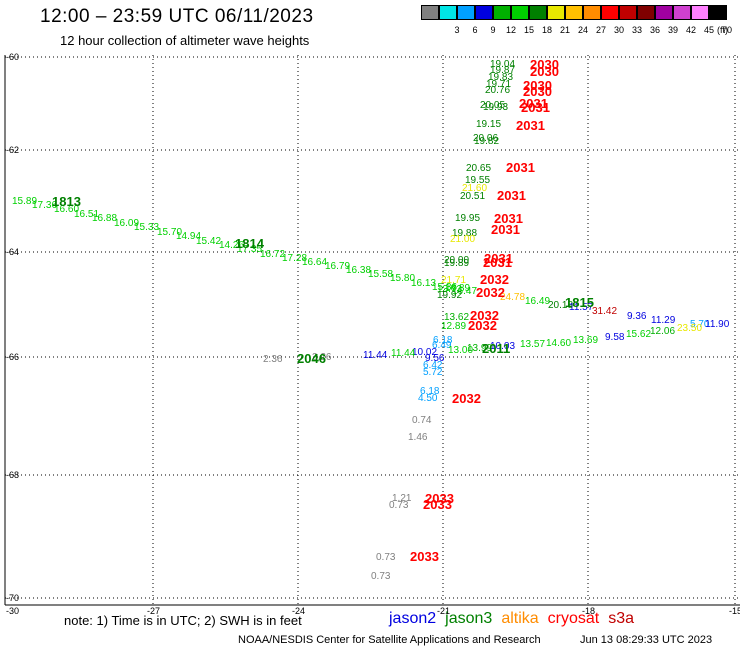 The height and width of the screenshot is (650, 740). I want to click on page-title: 12:00 – 23:59 UTC 06/11/2023, so click(177, 16).